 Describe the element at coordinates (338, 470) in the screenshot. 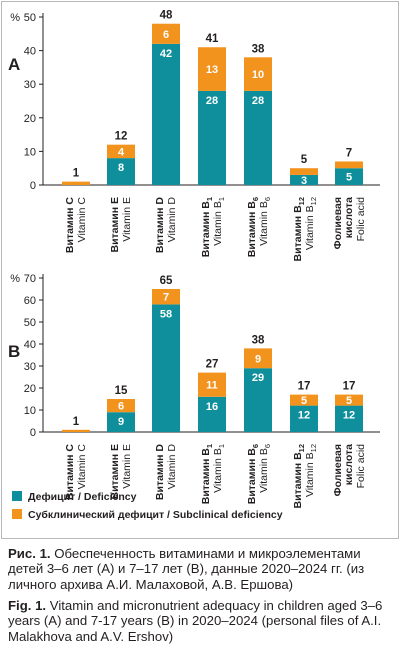

I see `panel-b-category-label-ru: Фолиевая` at that location.